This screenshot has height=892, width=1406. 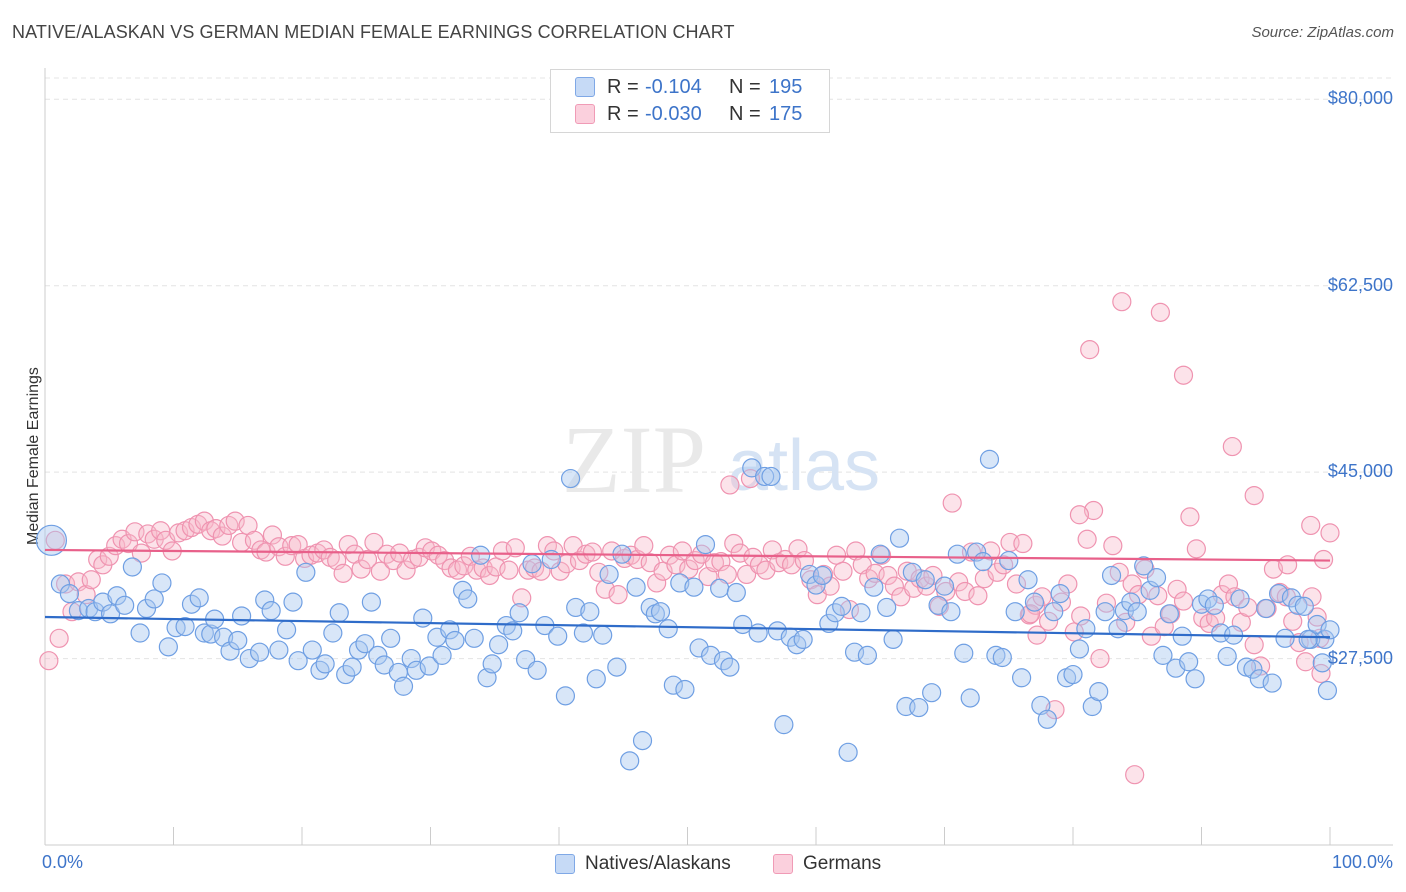 What do you see at coordinates (804, 466) in the screenshot?
I see `watermark-atlas: atlas` at bounding box center [804, 466].